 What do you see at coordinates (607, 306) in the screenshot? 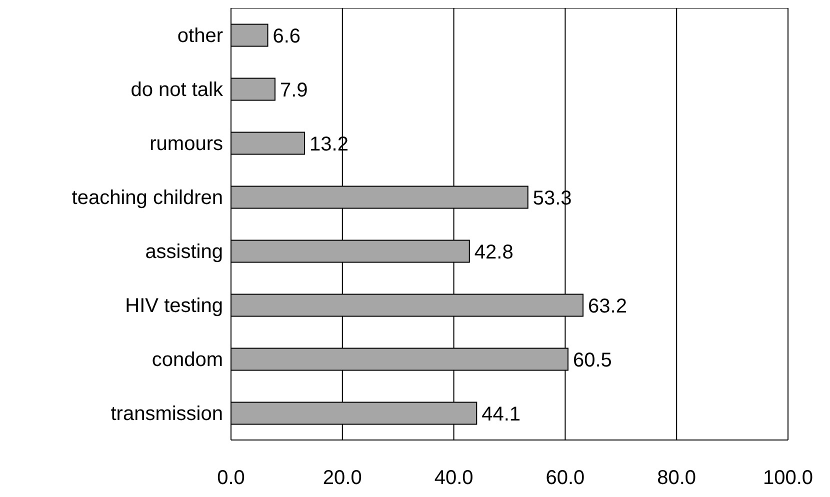
I see `data-label: 63.2` at bounding box center [607, 306].